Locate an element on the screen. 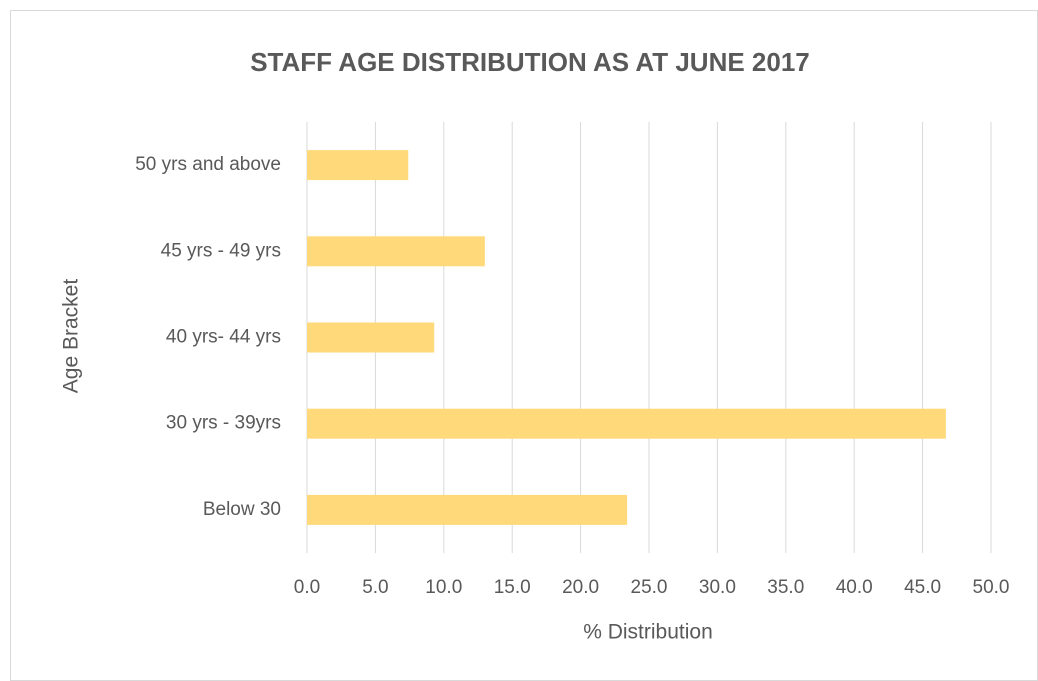 Image resolution: width=1038 pixels, height=681 pixels. x-tick-label: 5.0 is located at coordinates (375, 587).